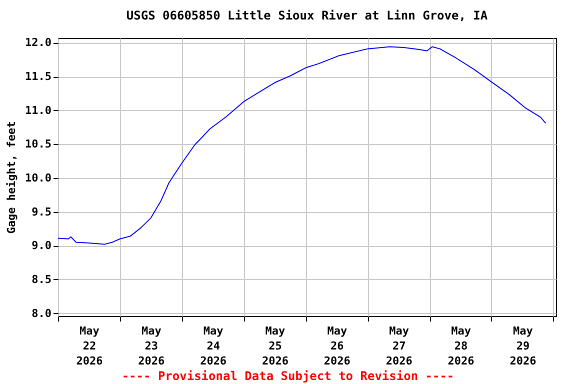 This screenshot has width=576, height=384. What do you see at coordinates (399, 346) in the screenshot?
I see `x-tick-label: May 27 2026` at bounding box center [399, 346].